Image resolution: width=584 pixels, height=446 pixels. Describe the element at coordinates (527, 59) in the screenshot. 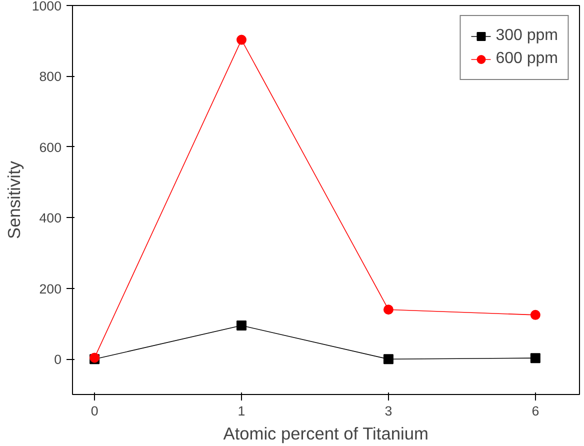

I see `legend-label: 600 ppm` at that location.